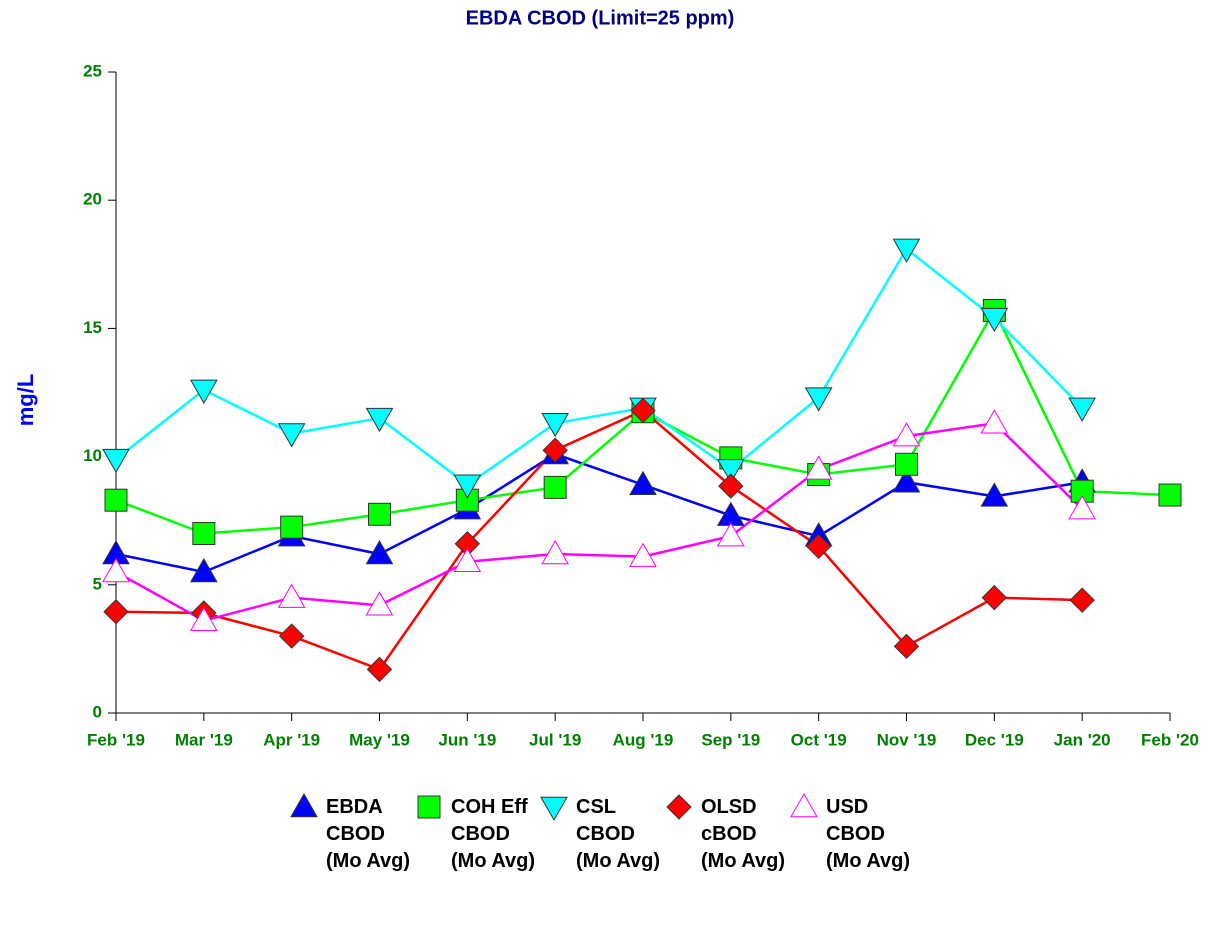 This screenshot has width=1212, height=932. What do you see at coordinates (1082, 739) in the screenshot?
I see `x-tick-label: Jan '20` at bounding box center [1082, 739].